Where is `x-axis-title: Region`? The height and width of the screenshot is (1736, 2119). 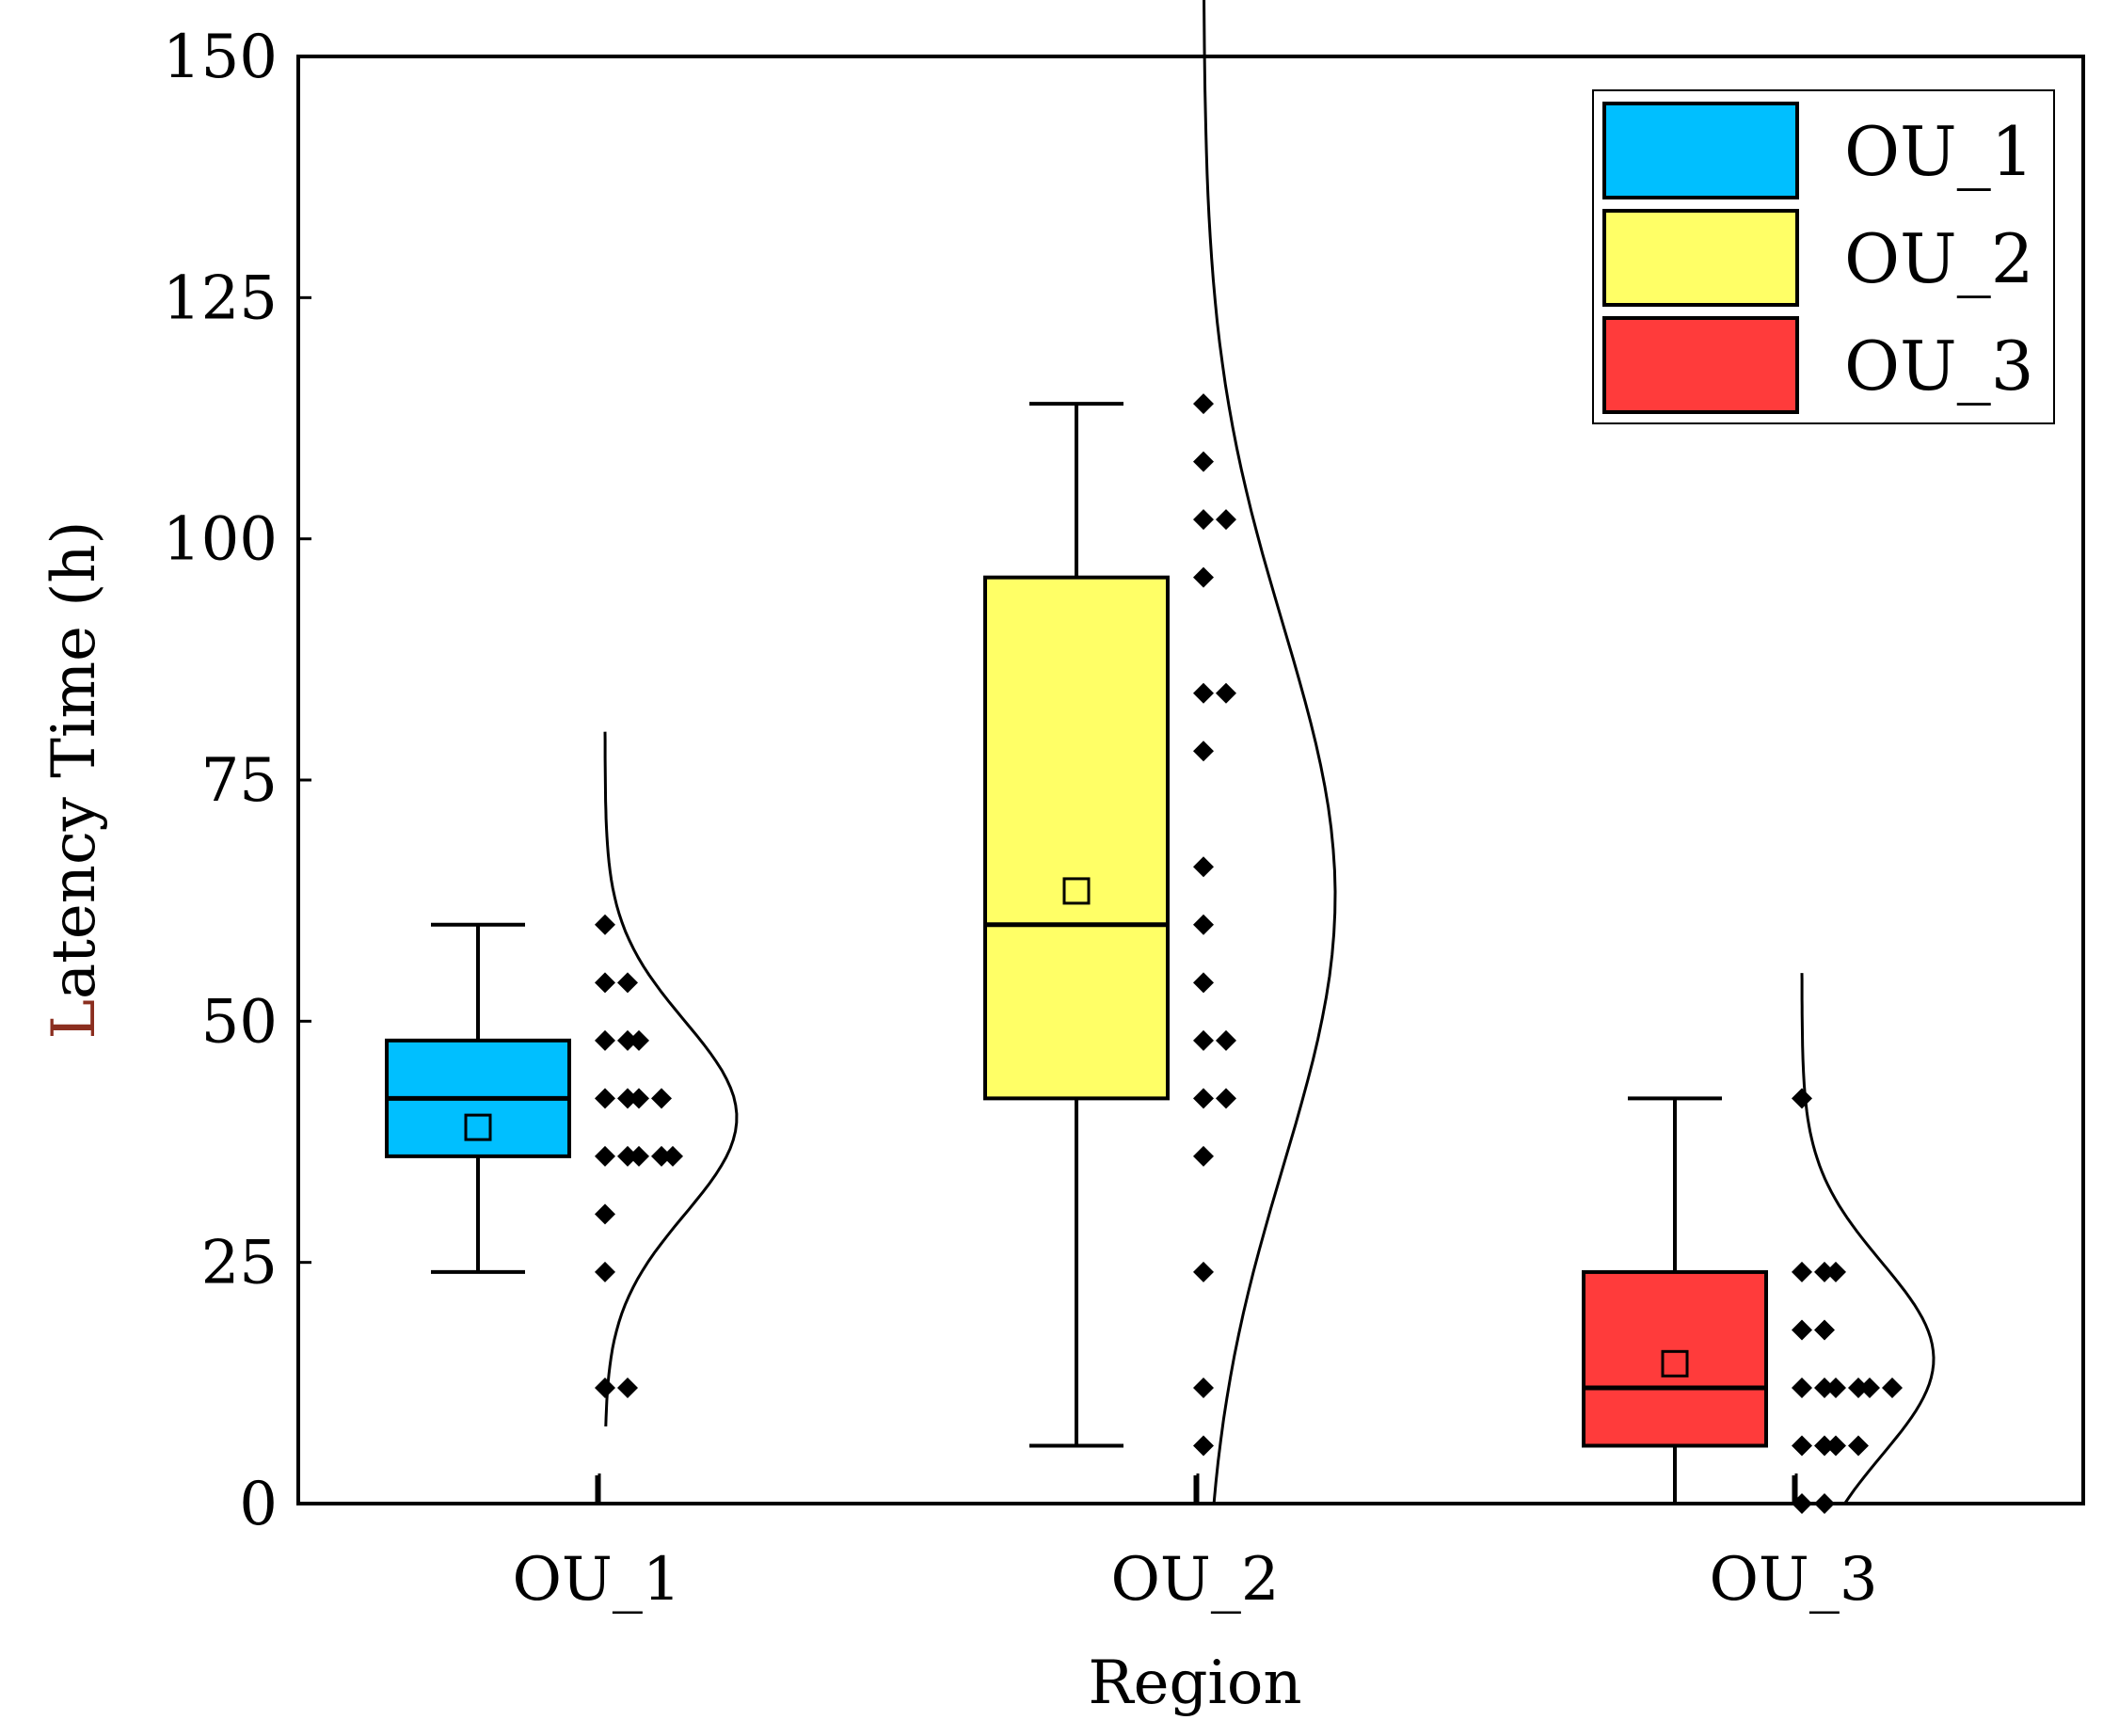
x-axis-title: Region is located at coordinates (1194, 1683).